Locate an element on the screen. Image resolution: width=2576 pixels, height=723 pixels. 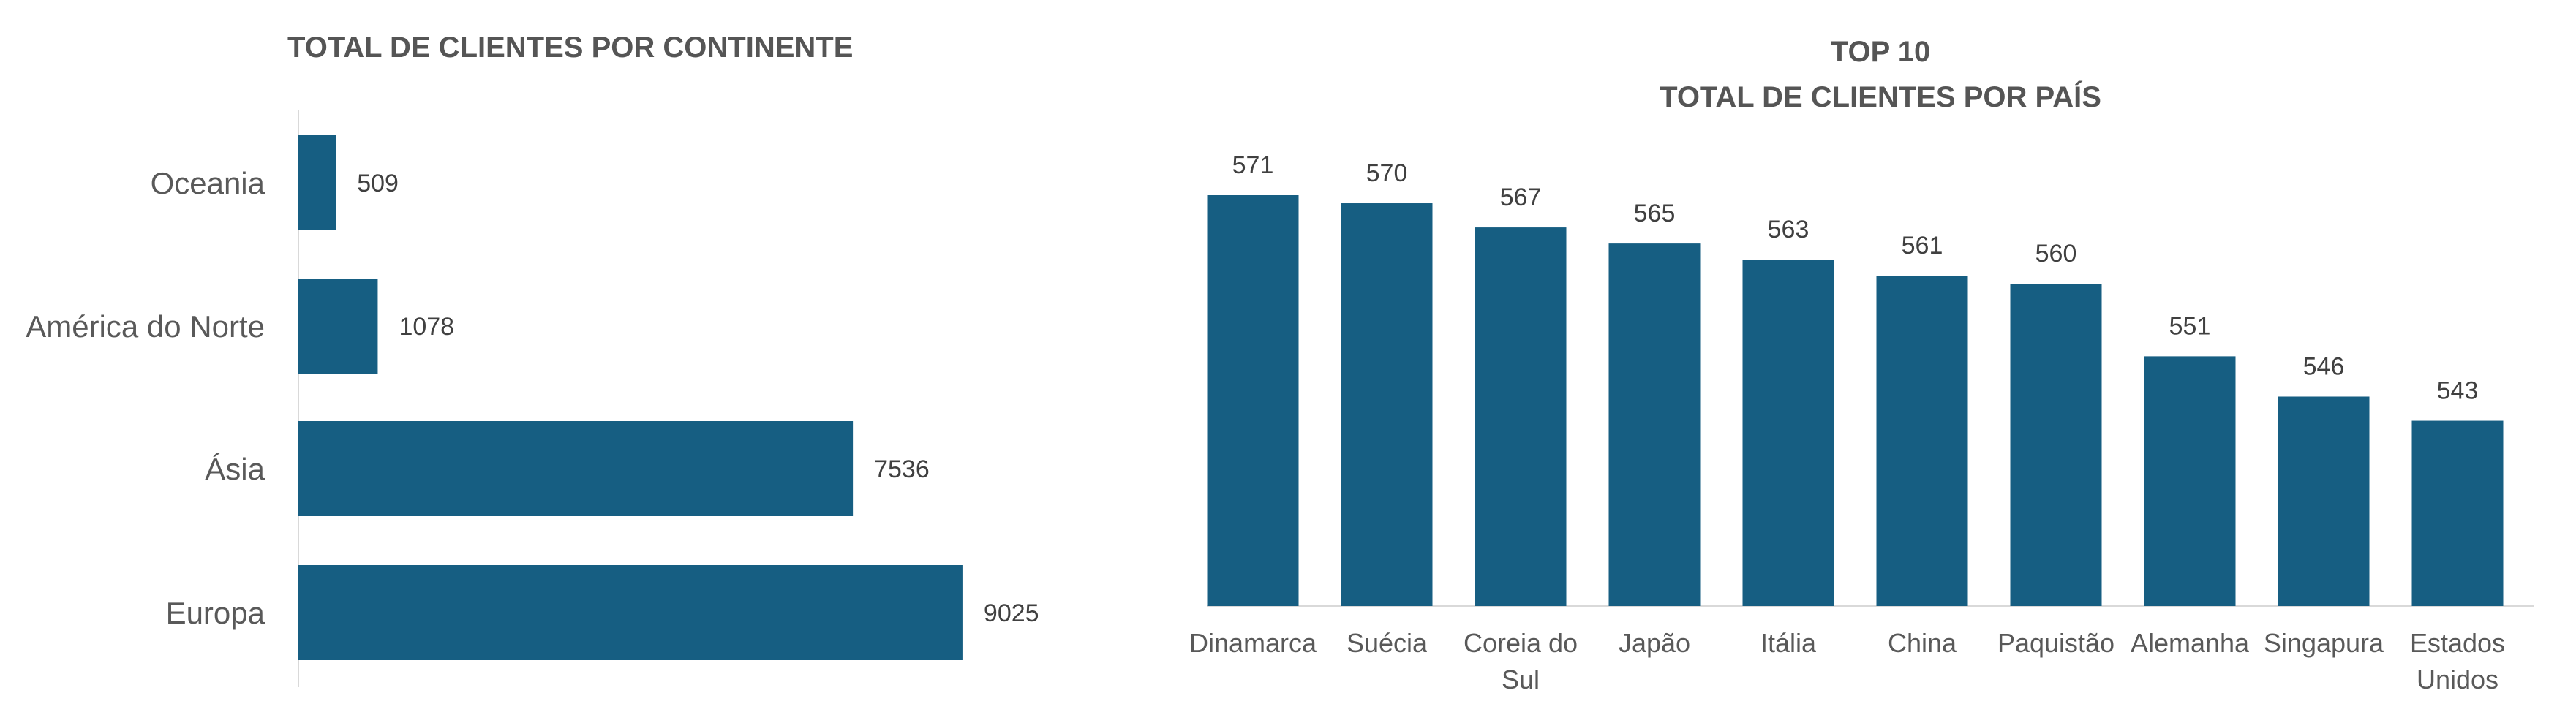
category-label-dinamarca: Dinamarca is located at coordinates (1253, 643).